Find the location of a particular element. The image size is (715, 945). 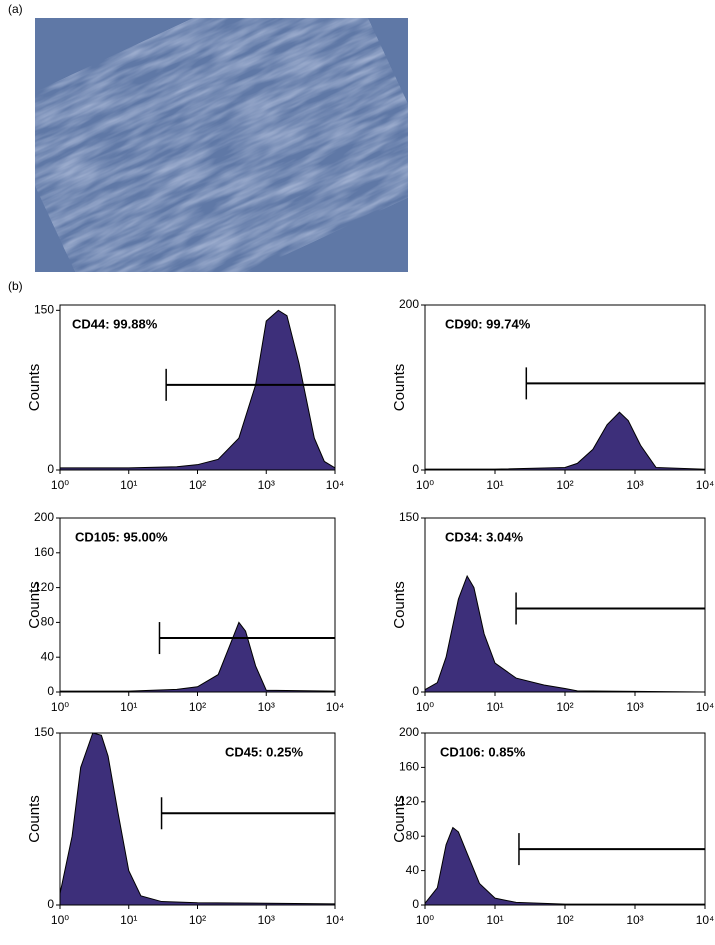

annotation: CD44: 99.88% is located at coordinates (115, 323).